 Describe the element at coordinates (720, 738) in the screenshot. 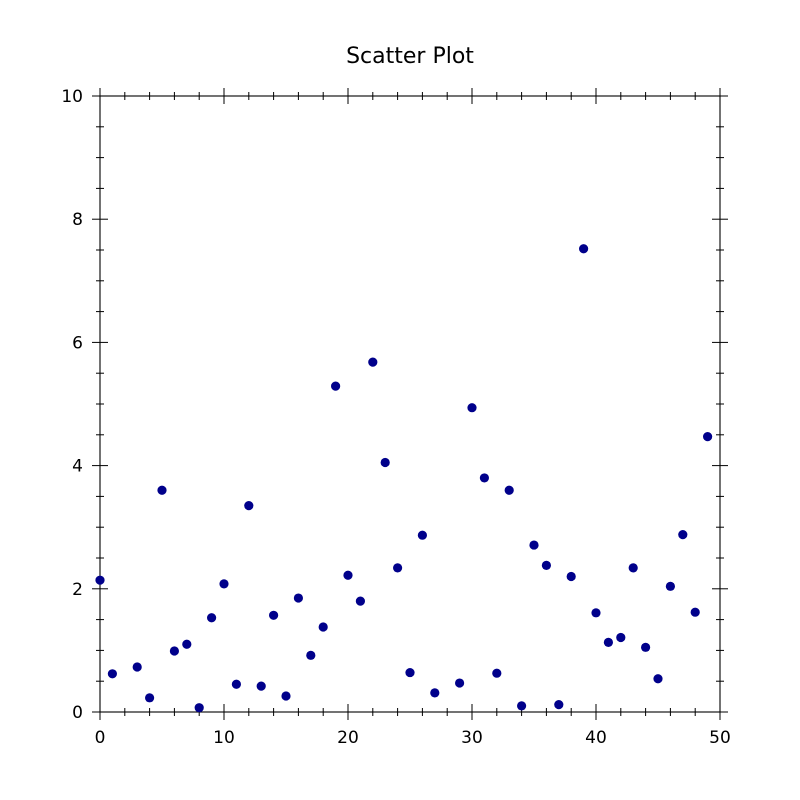

I see `x-tick-label: 50` at that location.